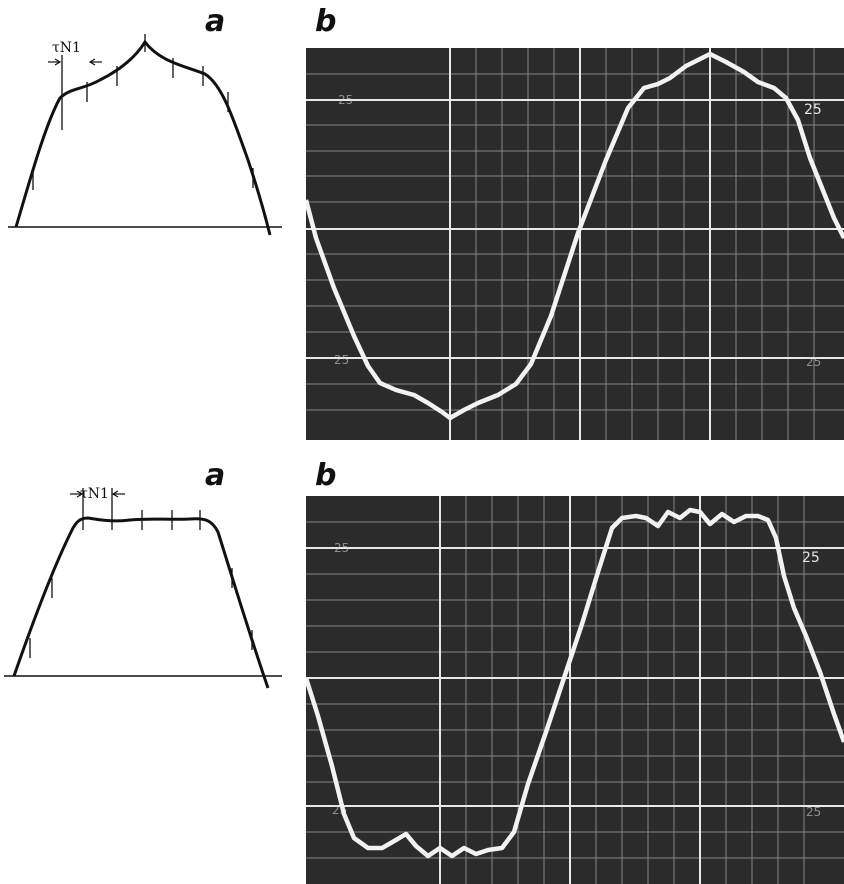  I want to click on bottom-scope-mark-ur: 25, so click(811, 558).